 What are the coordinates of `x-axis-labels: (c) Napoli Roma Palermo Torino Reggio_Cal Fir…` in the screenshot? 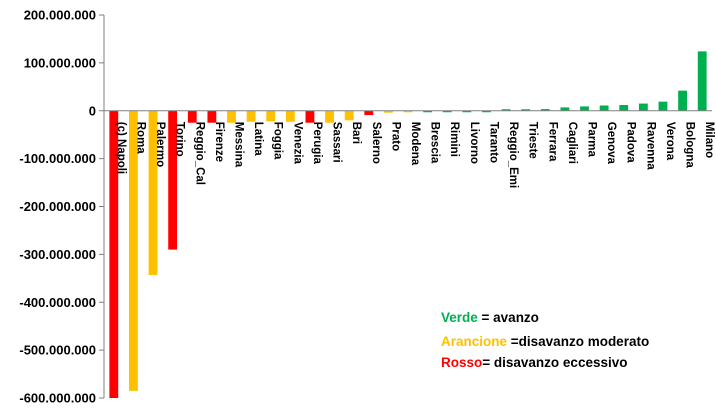 It's located at (415, 155).